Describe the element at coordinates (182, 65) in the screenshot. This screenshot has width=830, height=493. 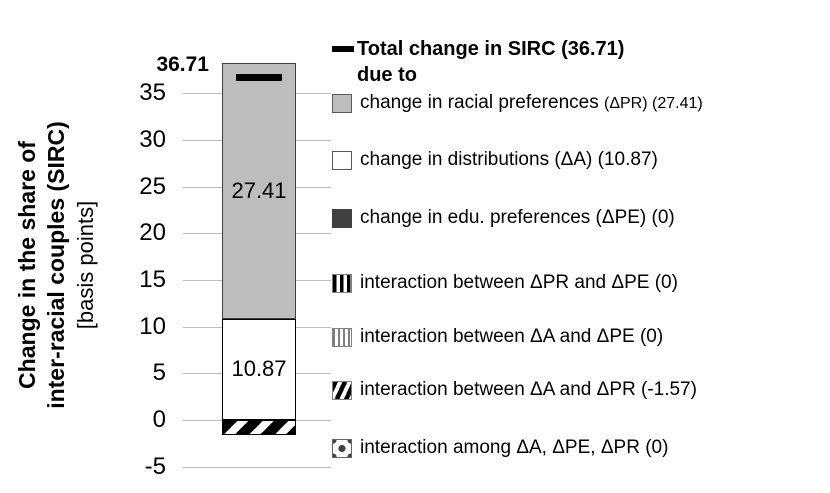
I see `total-value-label: 36.71` at that location.